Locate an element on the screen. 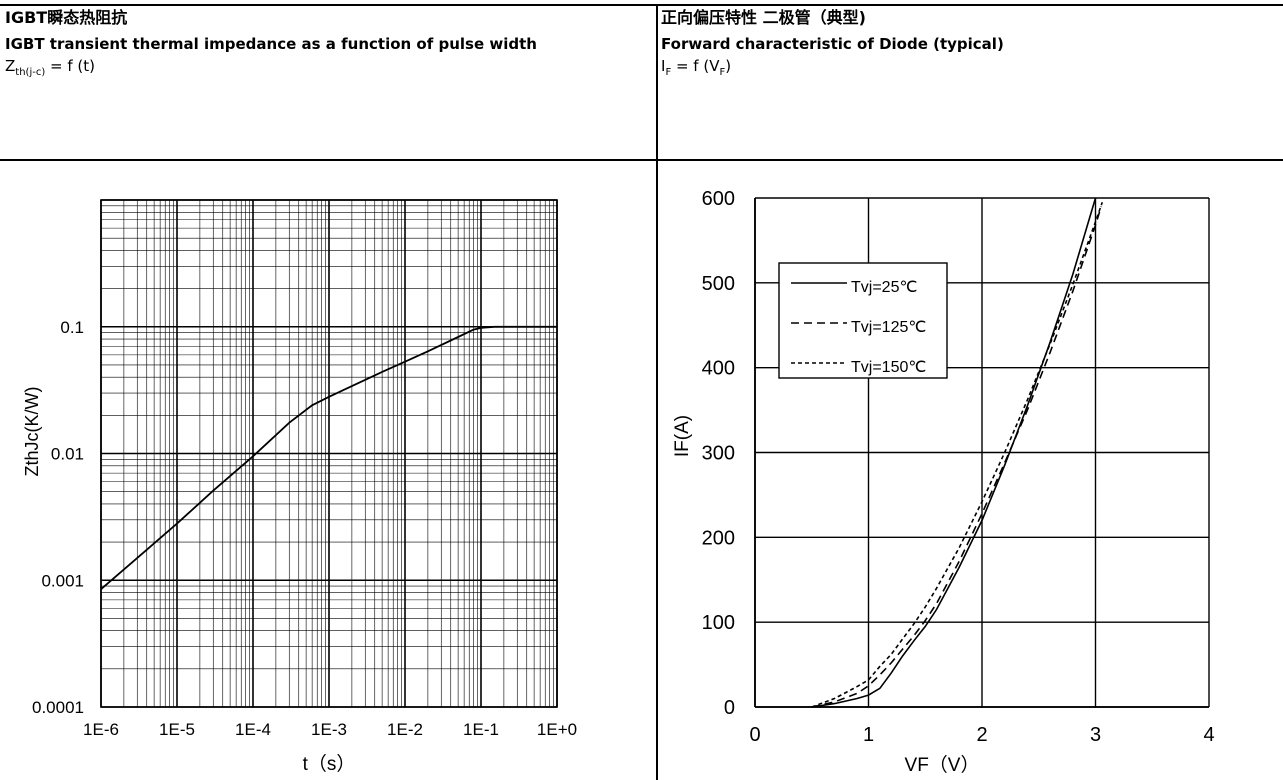 Image resolution: width=1283 pixels, height=780 pixels. legend-box is located at coordinates (863, 320).